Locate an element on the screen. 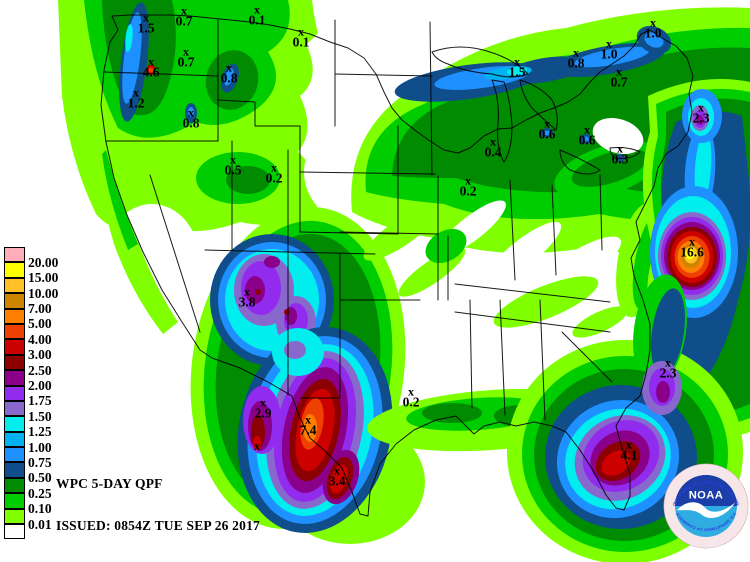  noaa-seal-sky is located at coordinates (706, 490).